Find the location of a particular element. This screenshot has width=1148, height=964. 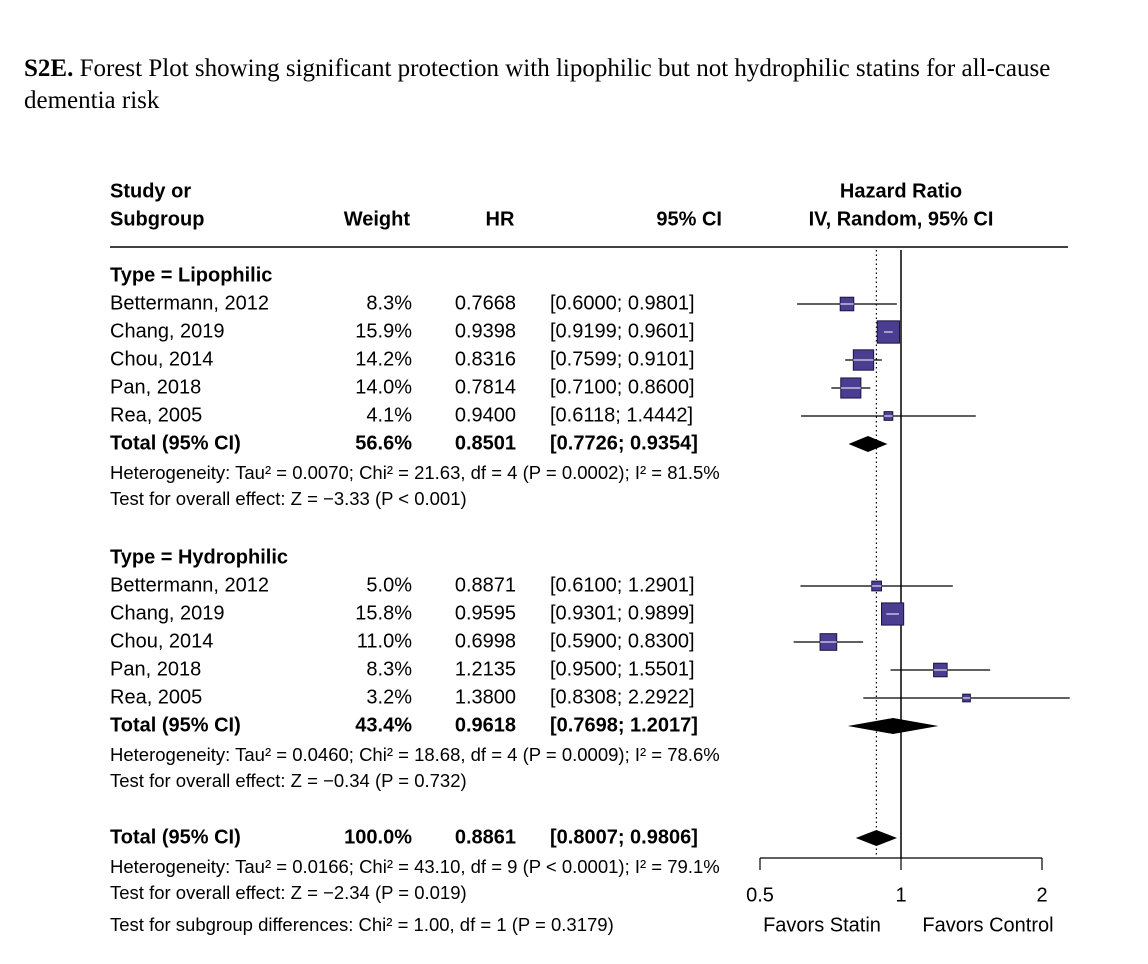

hazard-ratio: 1.3800 is located at coordinates (485, 697).